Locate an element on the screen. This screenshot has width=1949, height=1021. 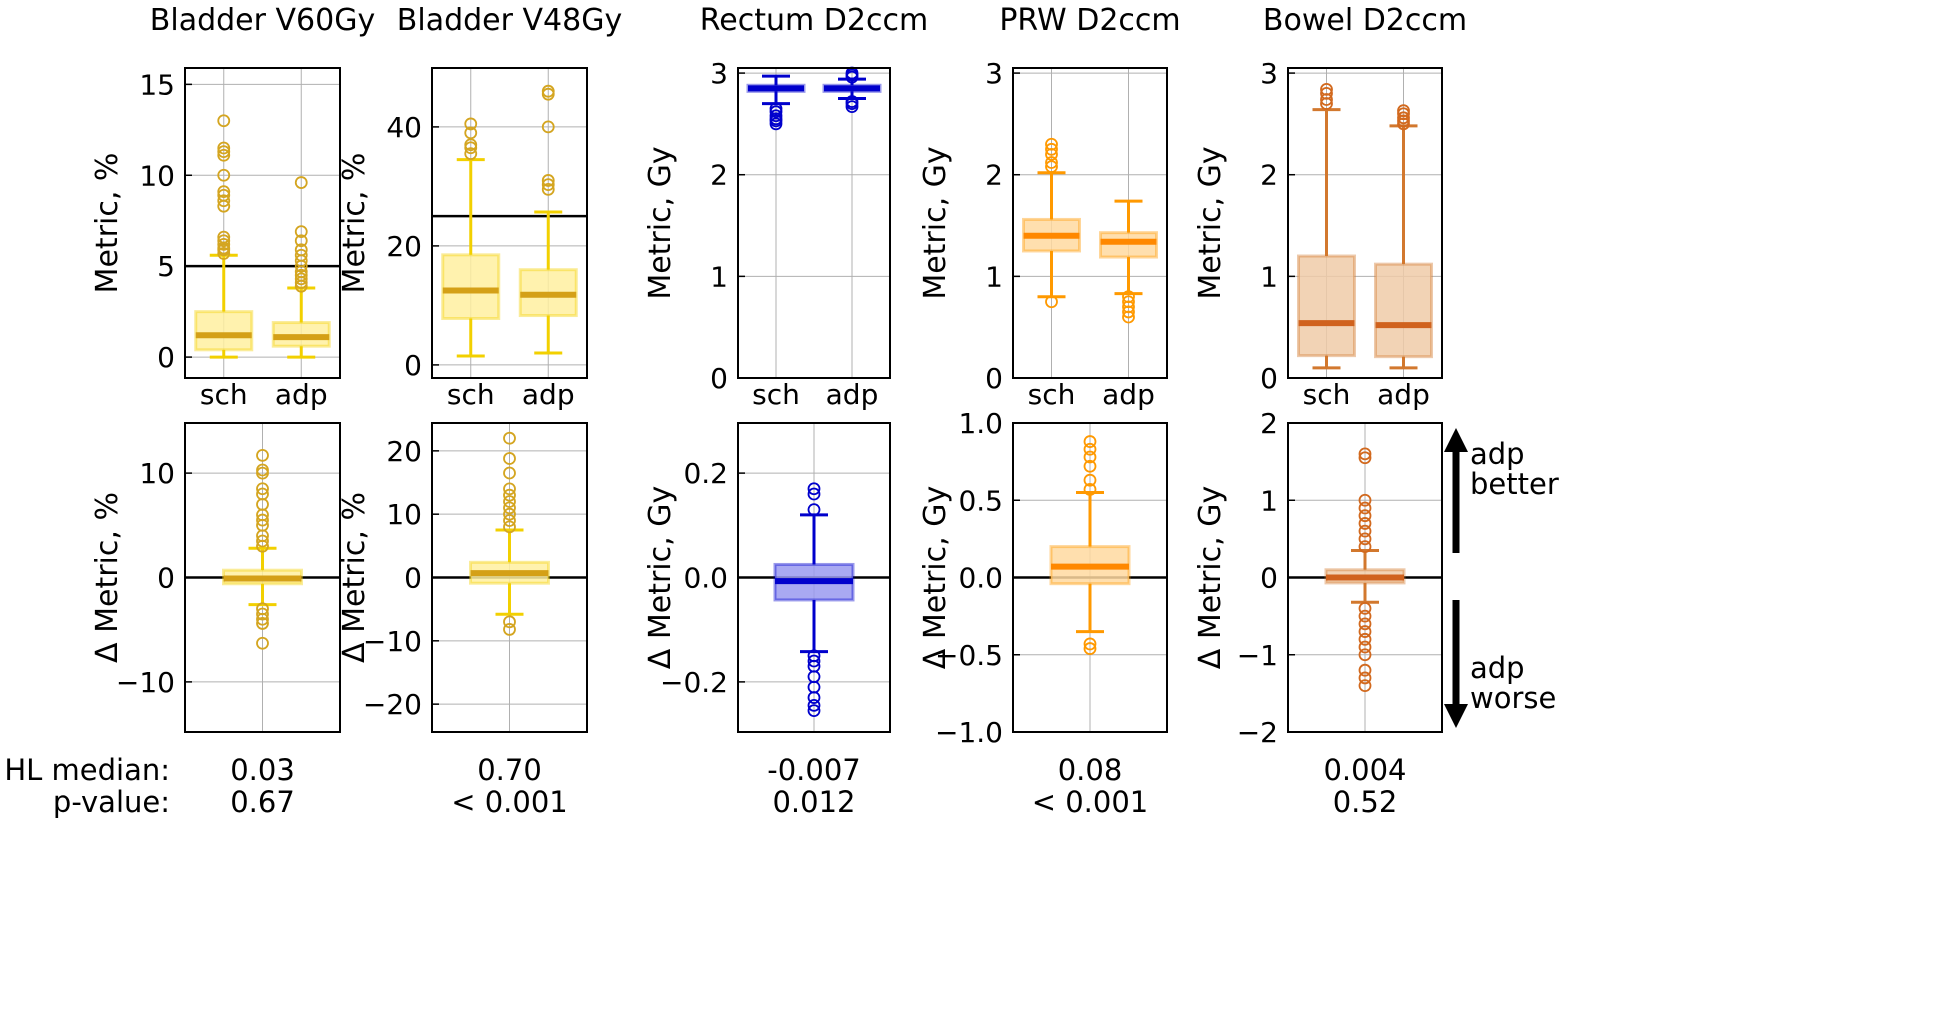
y-tick-label: 5 is located at coordinates (166, 266).